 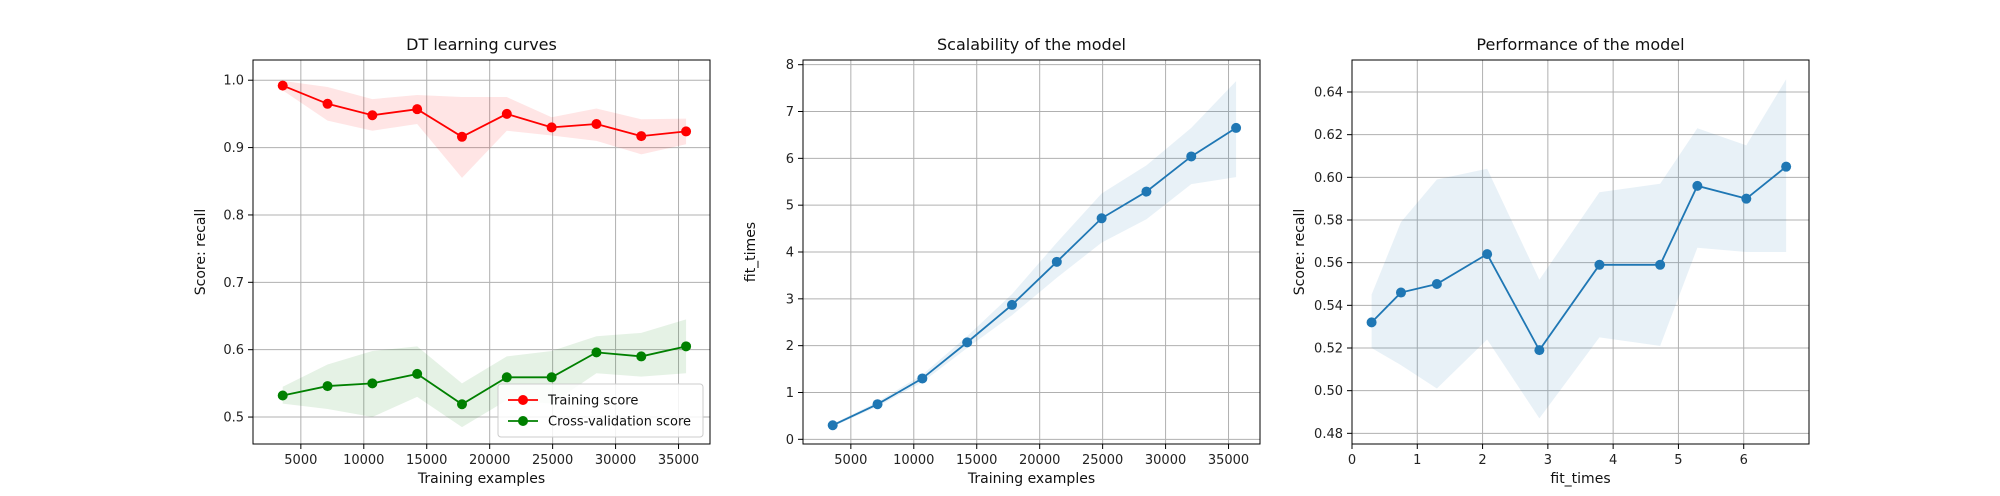 I want to click on y-tick-label: 0.54, so click(x=1328, y=306).